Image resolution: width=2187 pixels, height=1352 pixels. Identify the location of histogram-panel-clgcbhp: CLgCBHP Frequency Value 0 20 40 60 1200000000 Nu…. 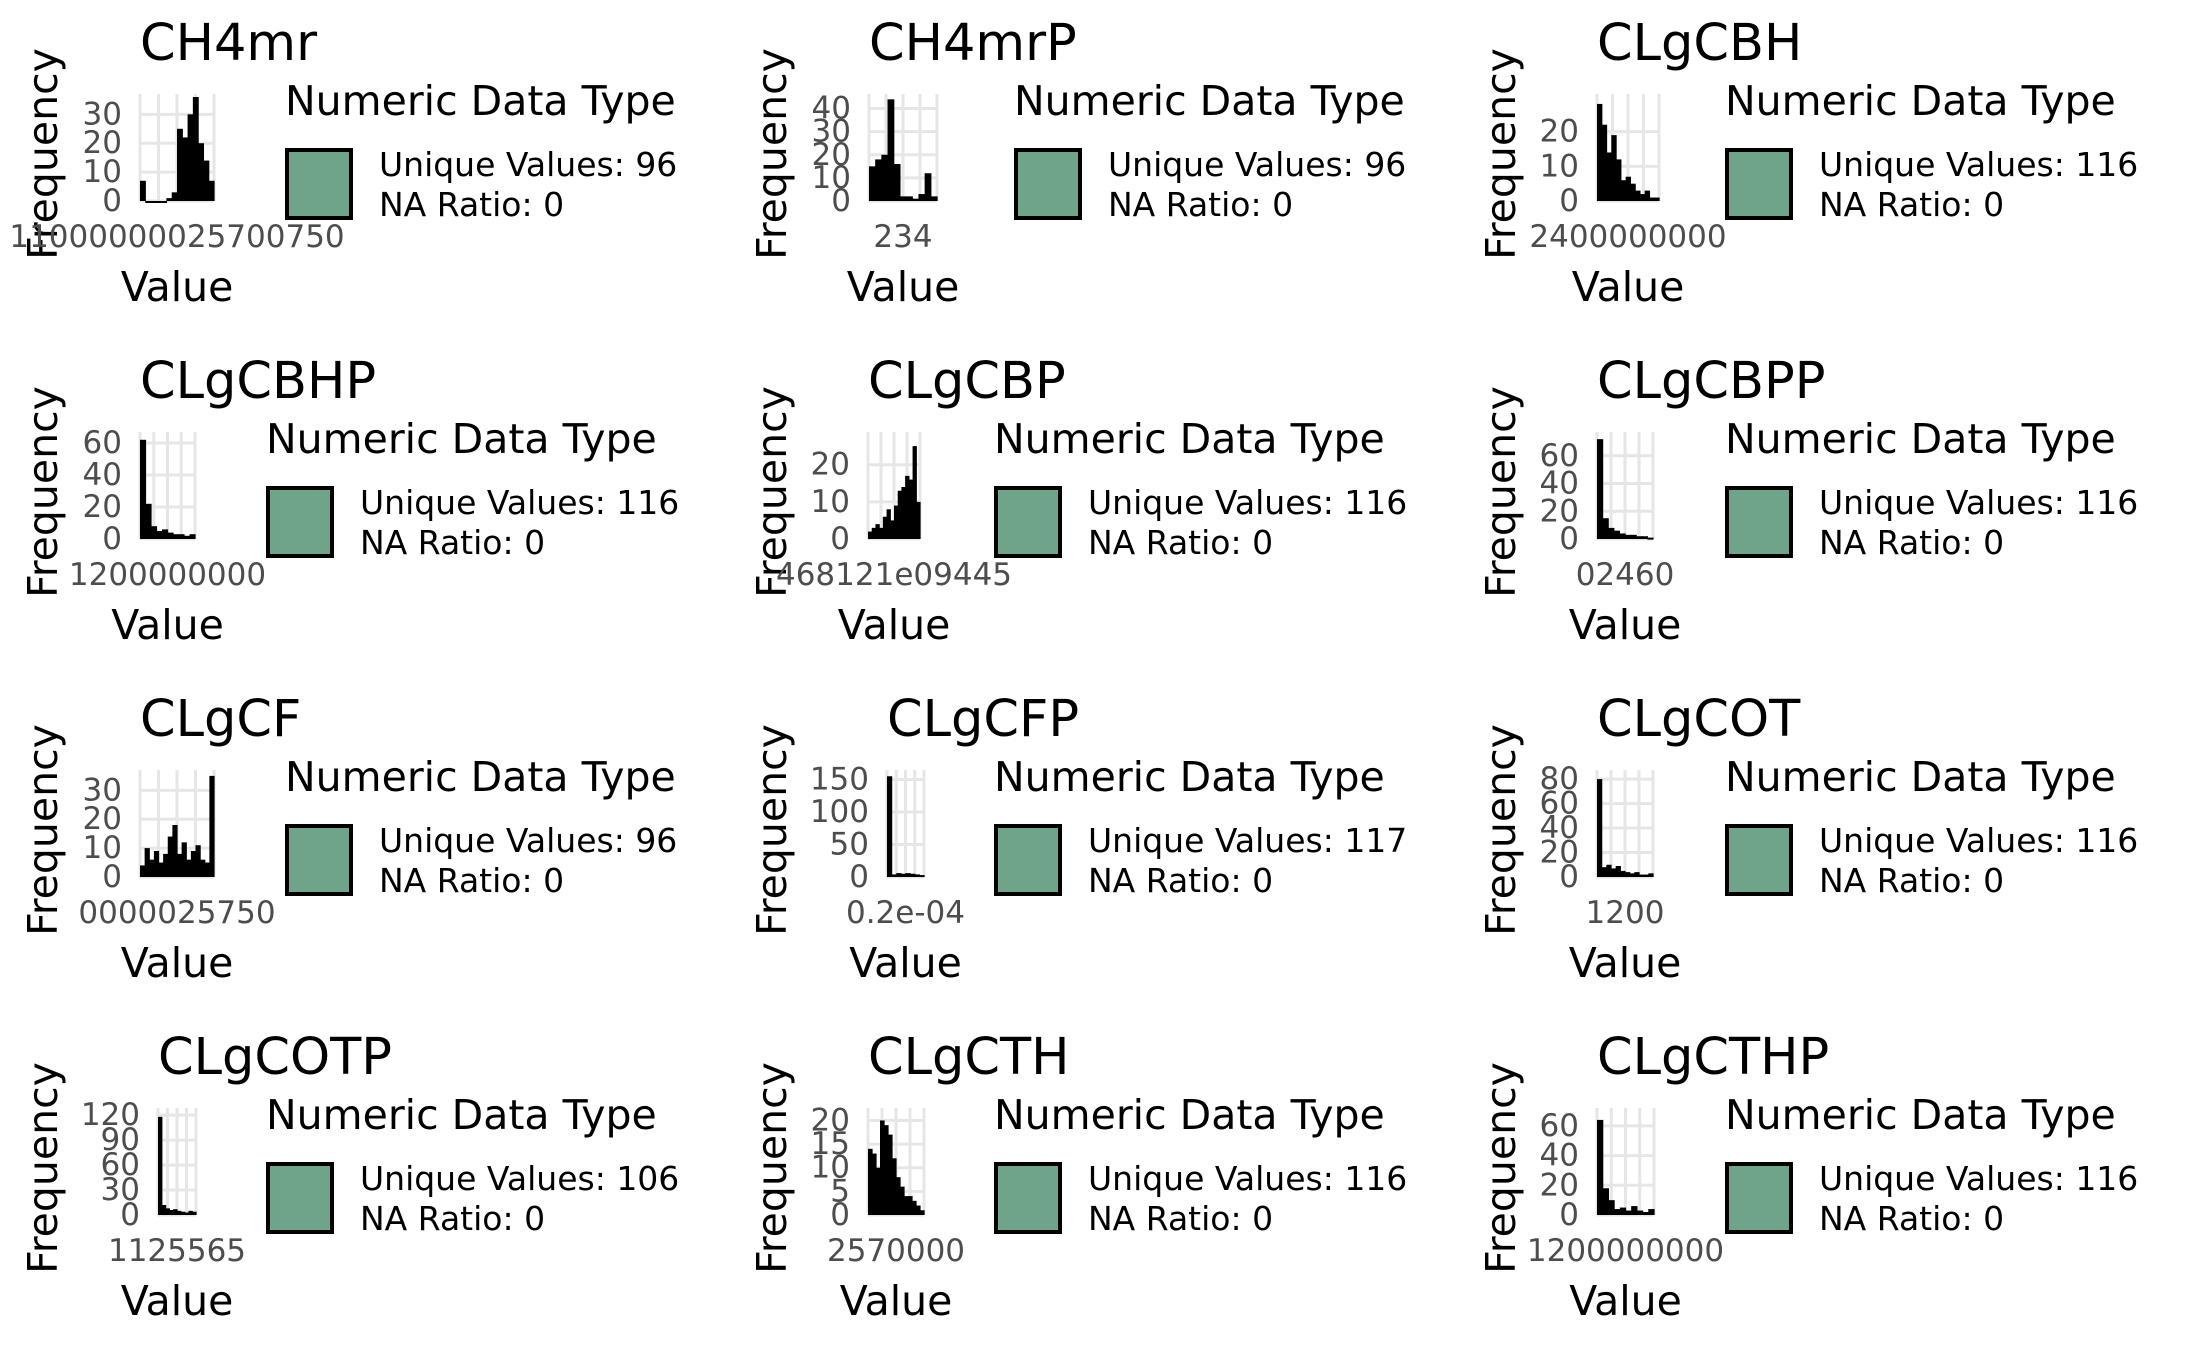
(364, 507).